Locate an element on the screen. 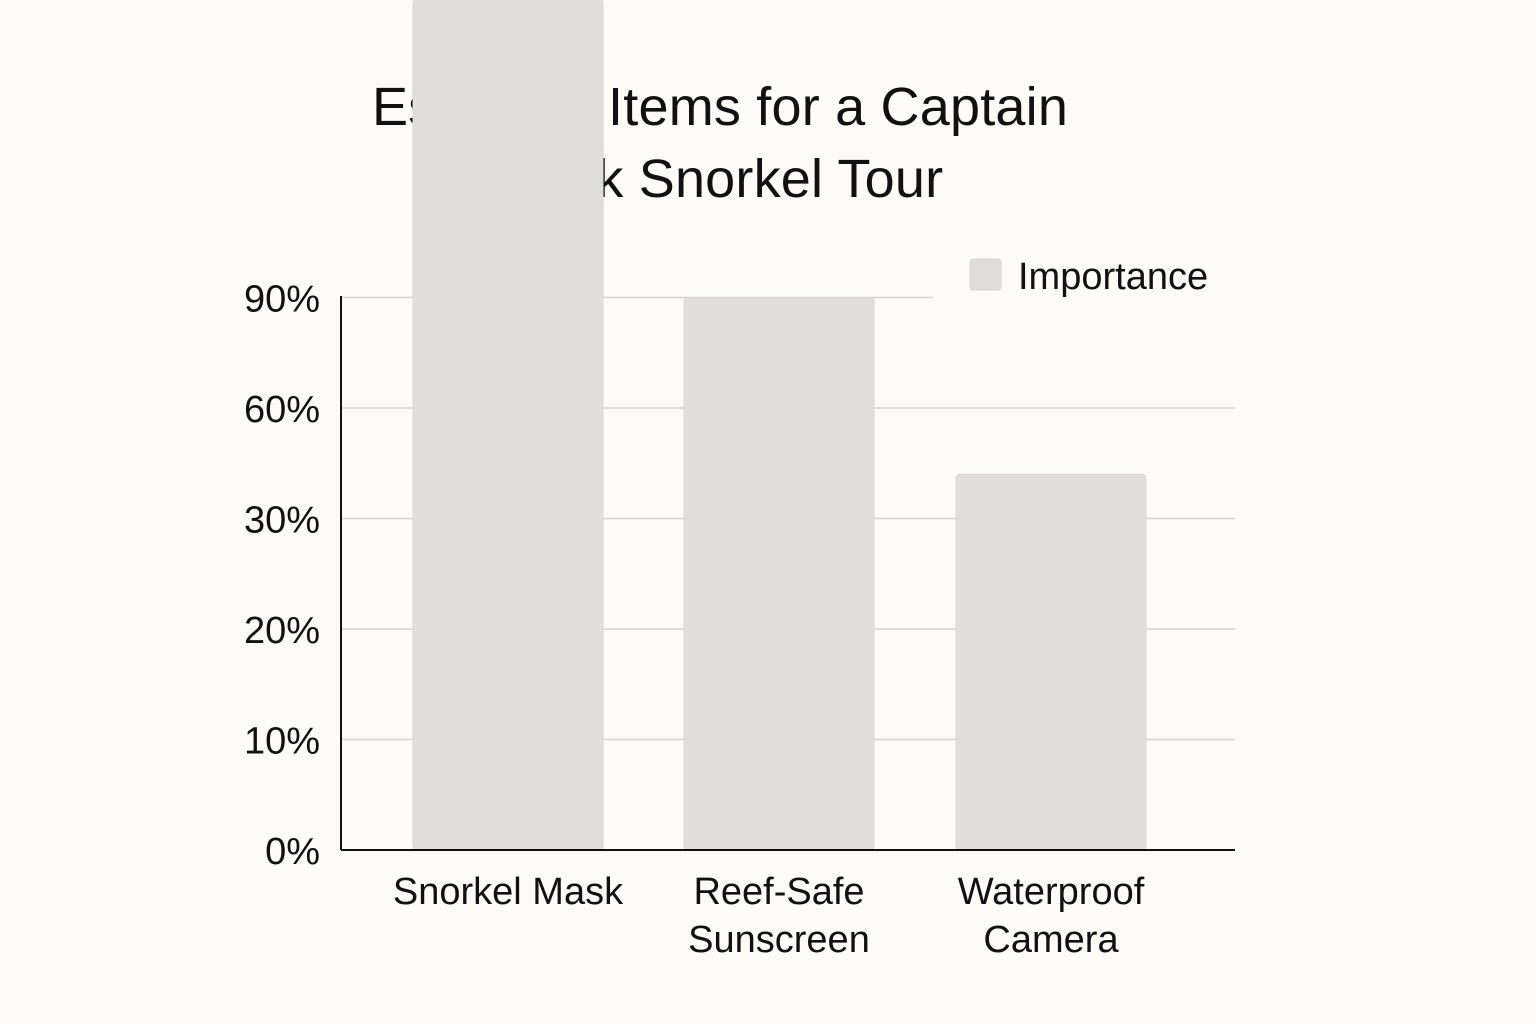 The image size is (1536, 1024). x-category-label: Reef-Safe is located at coordinates (778, 892).